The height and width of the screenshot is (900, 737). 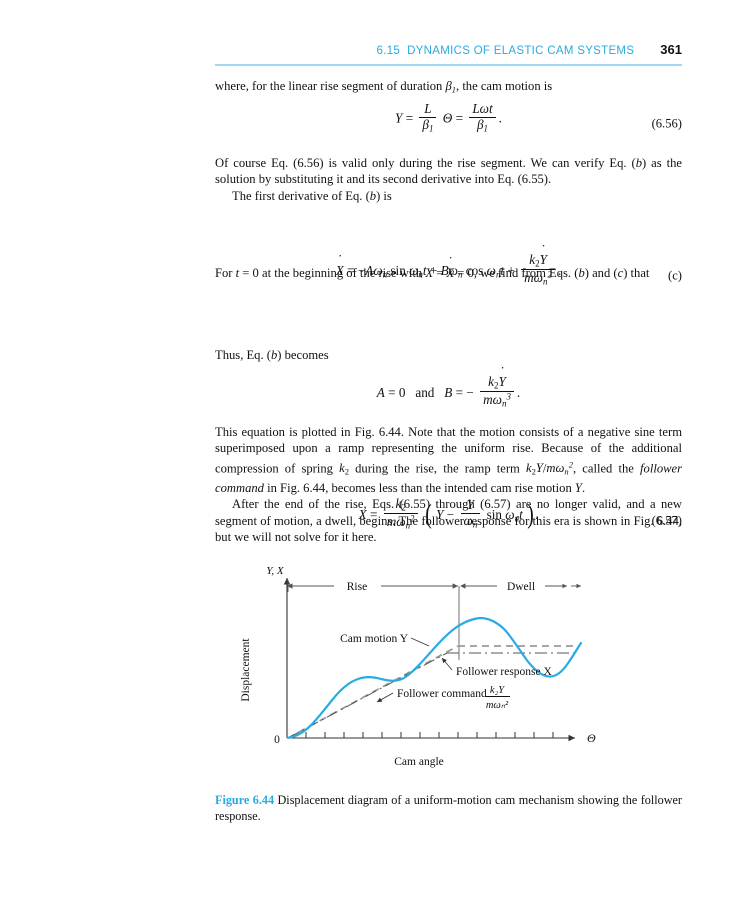 I want to click on header-section-number: 6.15, so click(x=388, y=51).